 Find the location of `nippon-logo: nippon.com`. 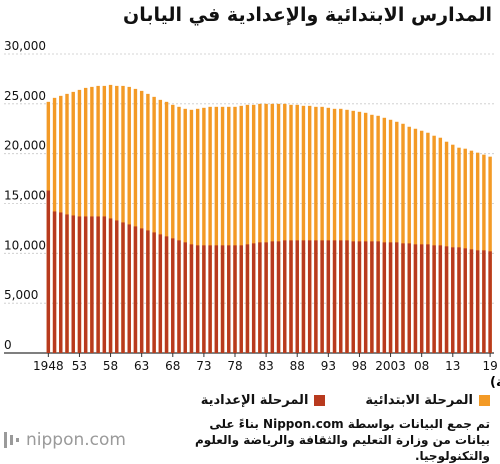

nippon-logo: nippon.com is located at coordinates (65, 440).